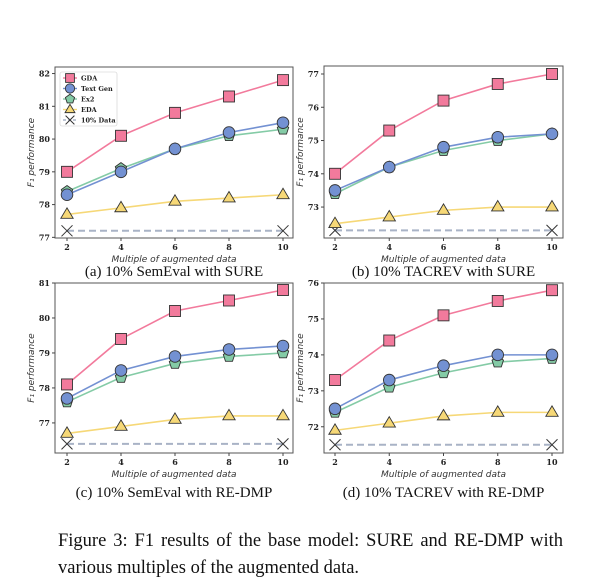 The height and width of the screenshot is (586, 600). I want to click on y-tick-label: 73, so click(314, 391).